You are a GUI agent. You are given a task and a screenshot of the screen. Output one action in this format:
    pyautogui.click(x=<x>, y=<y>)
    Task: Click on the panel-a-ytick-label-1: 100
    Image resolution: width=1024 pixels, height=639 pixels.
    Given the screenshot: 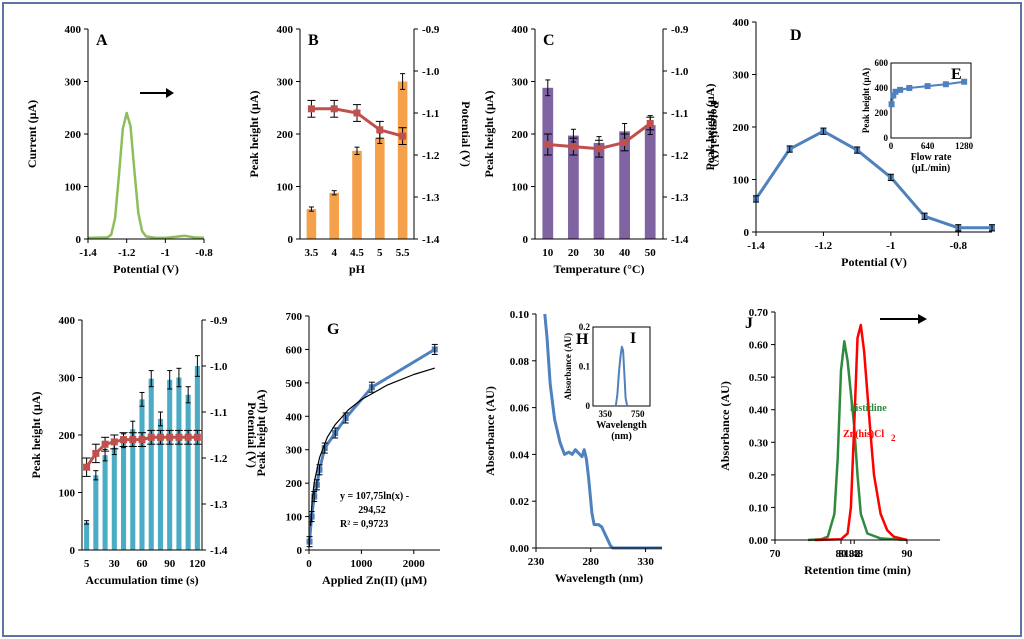 What is the action you would take?
    pyautogui.click(x=73, y=188)
    